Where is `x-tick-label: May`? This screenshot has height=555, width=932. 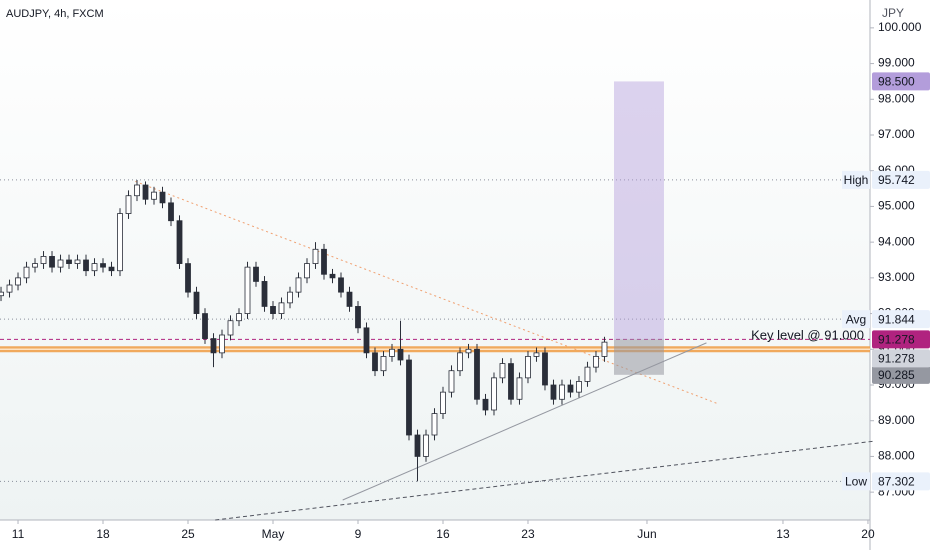
x-tick-label: May is located at coordinates (273, 534).